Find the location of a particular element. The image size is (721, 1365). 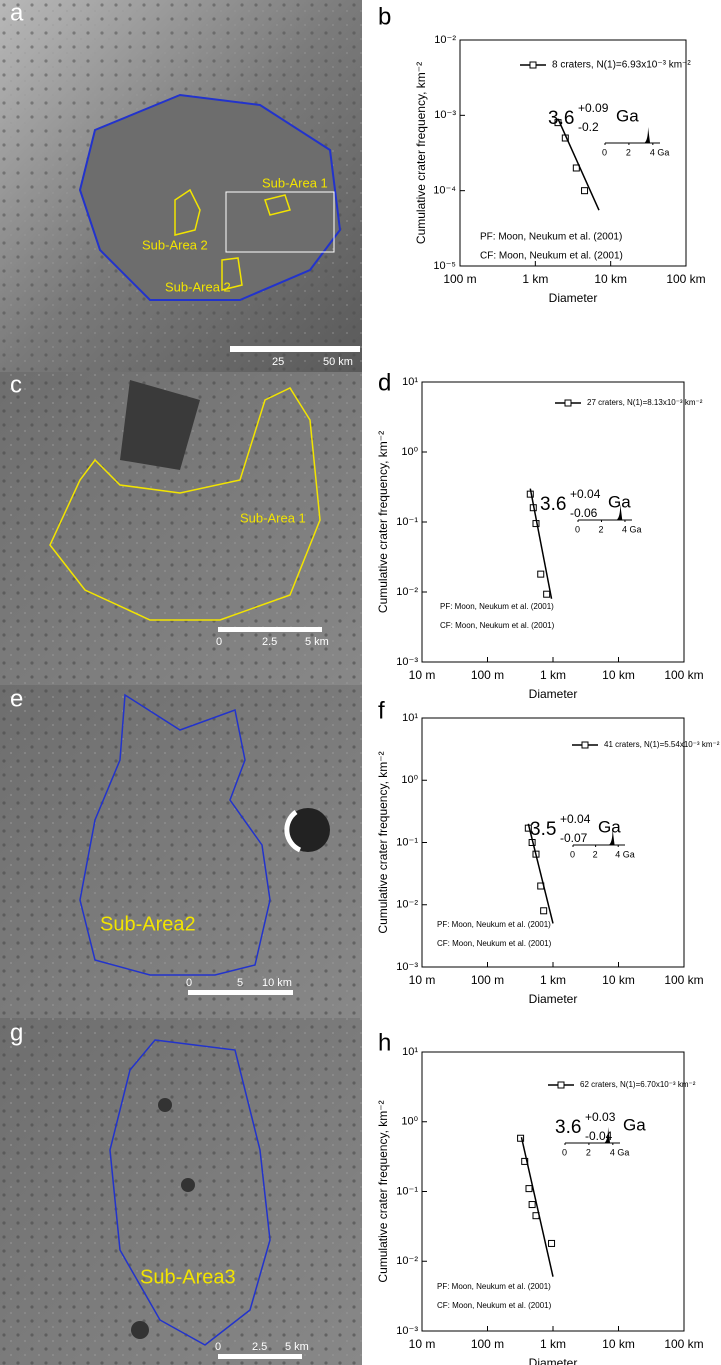

legend-label: 62 craters, N(1)=6.70x10⁻³ km⁻² is located at coordinates (638, 1084).